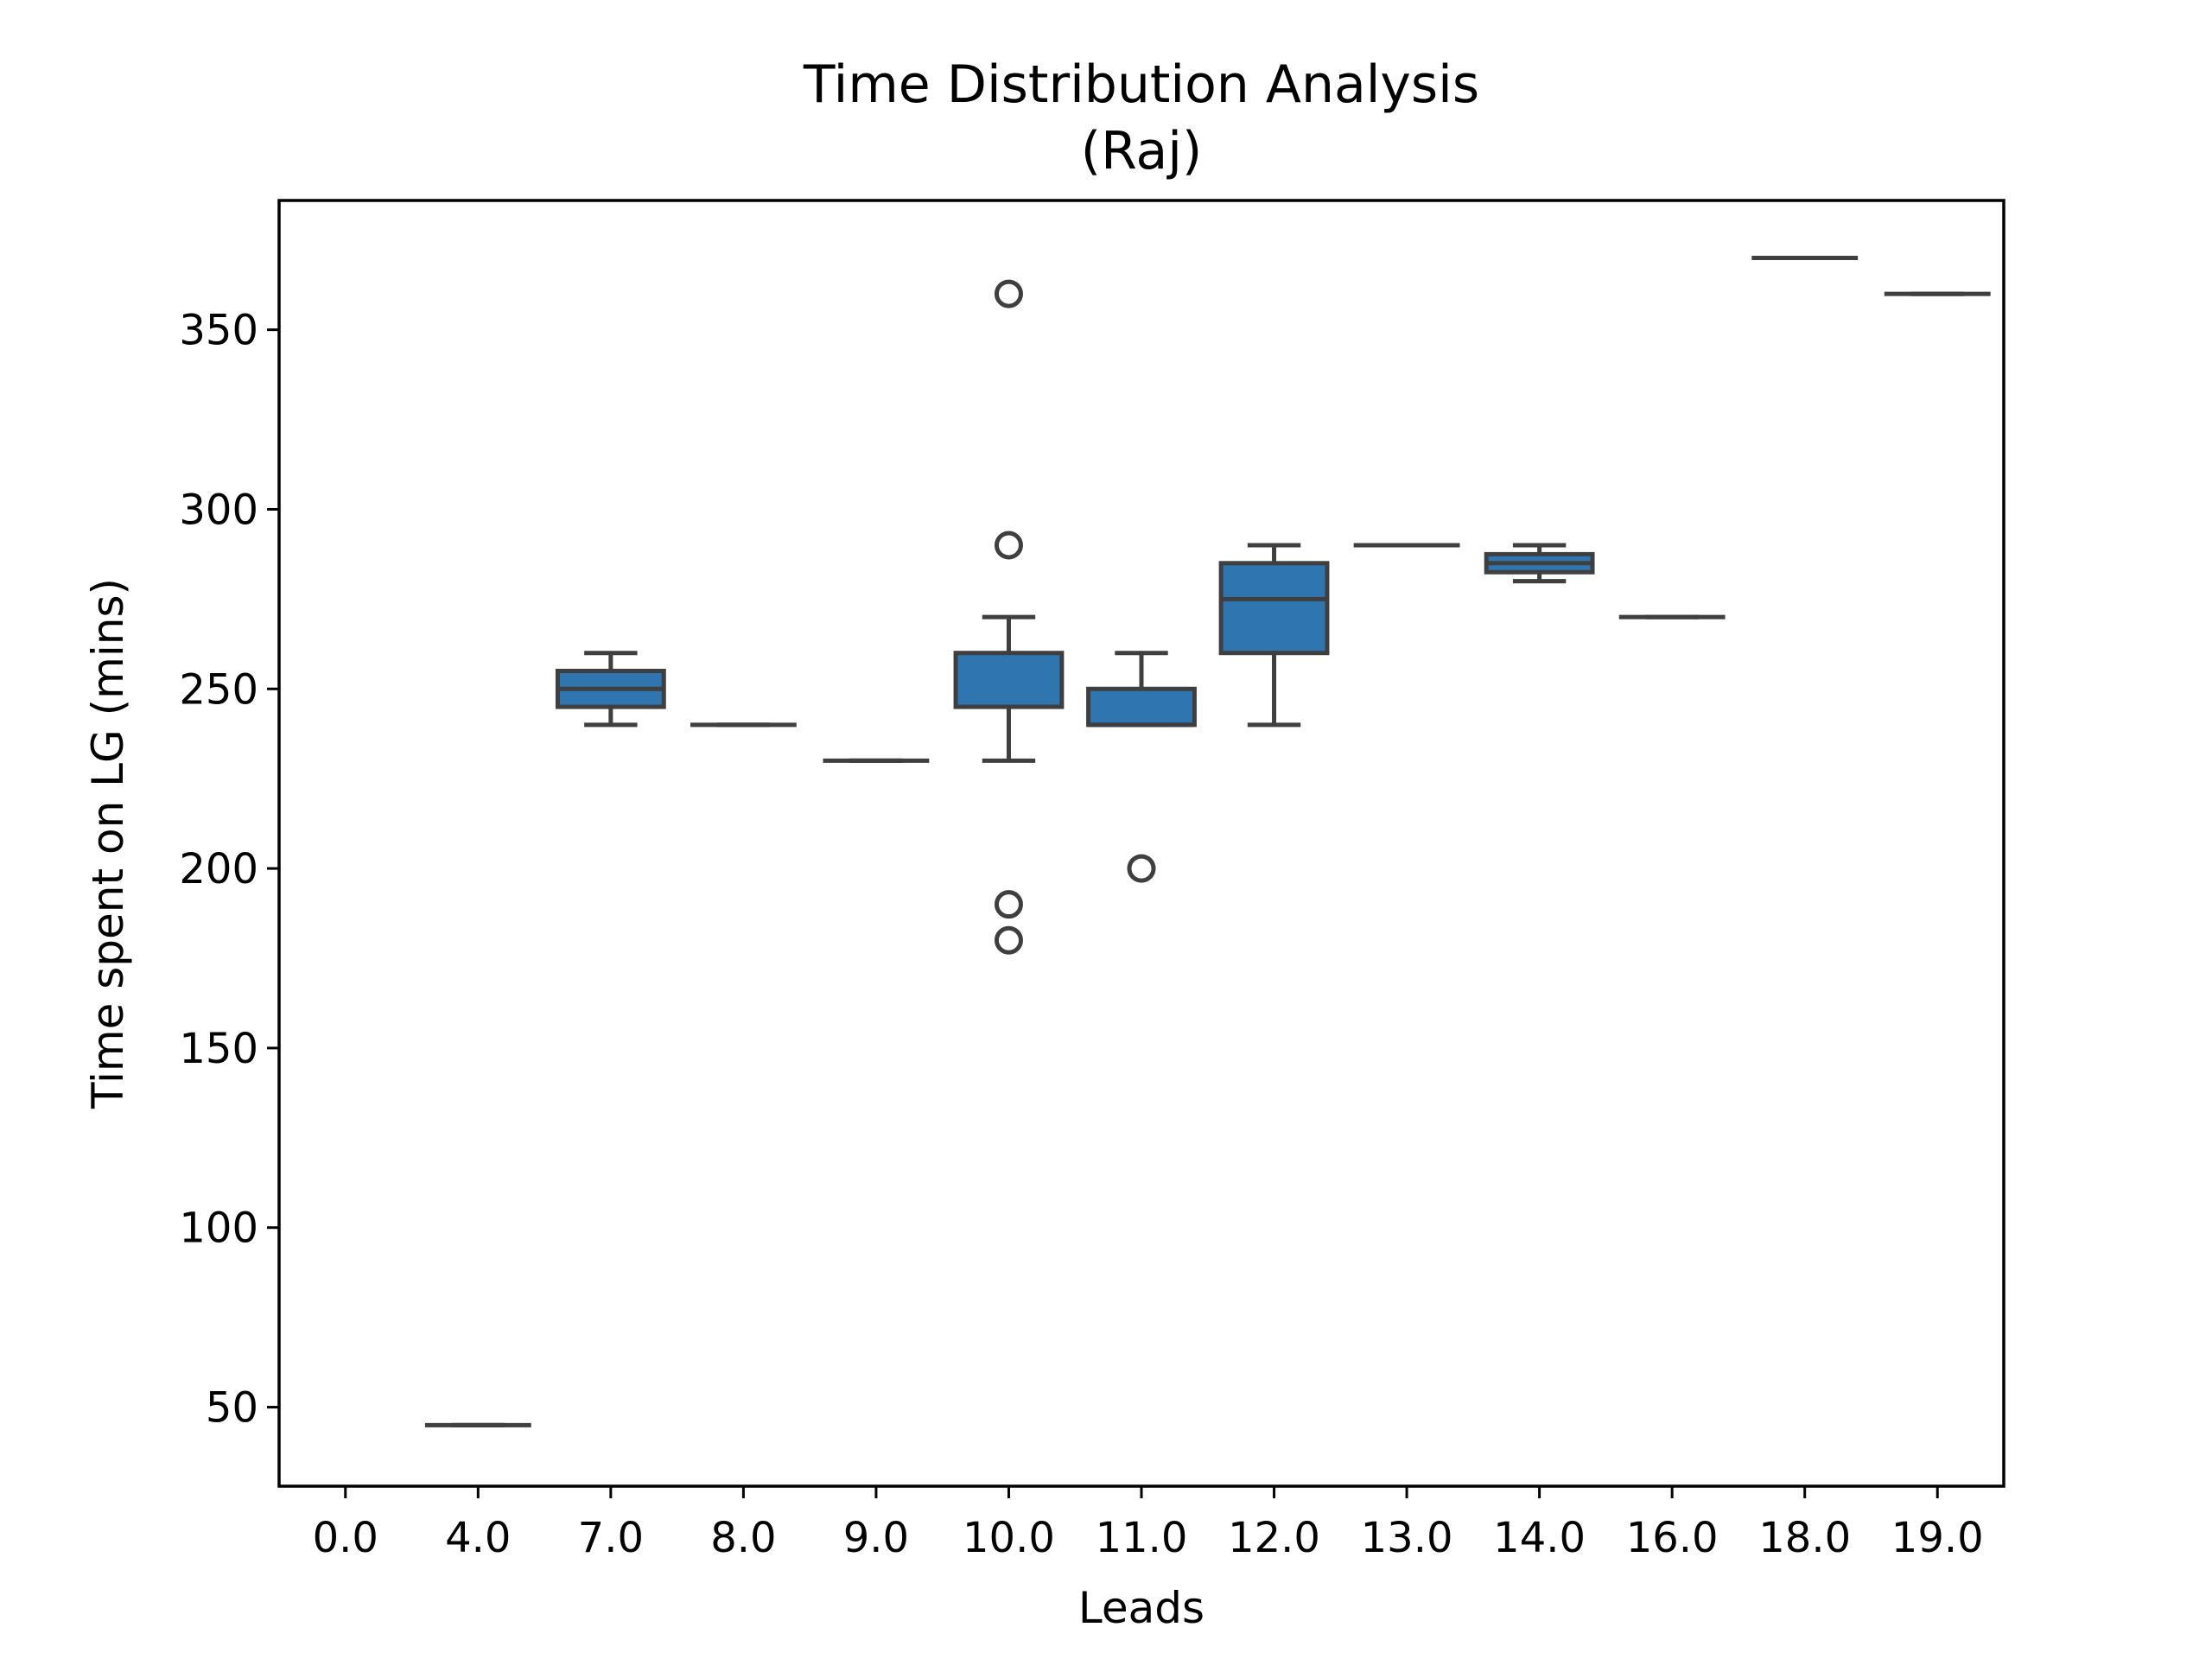  What do you see at coordinates (1672, 1538) in the screenshot?
I see `x-tick-label: 16.0` at bounding box center [1672, 1538].